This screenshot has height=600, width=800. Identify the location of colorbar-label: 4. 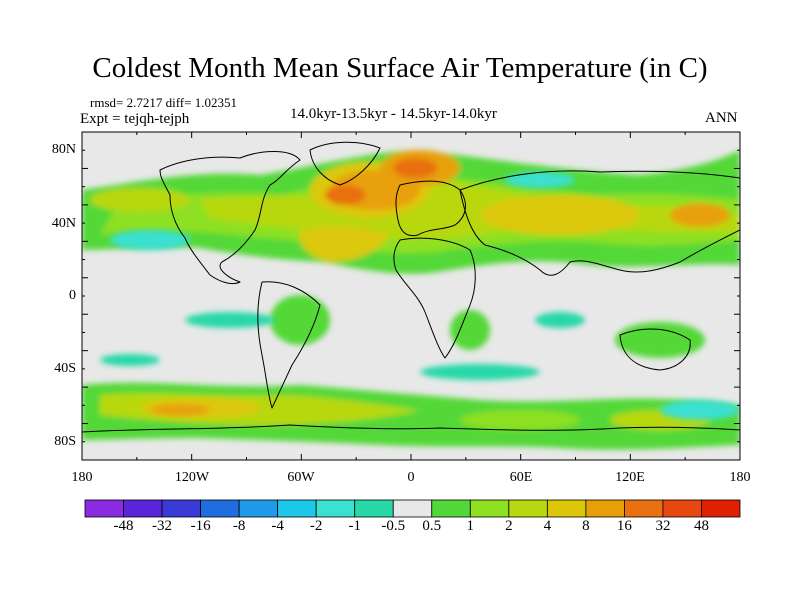
(547, 526).